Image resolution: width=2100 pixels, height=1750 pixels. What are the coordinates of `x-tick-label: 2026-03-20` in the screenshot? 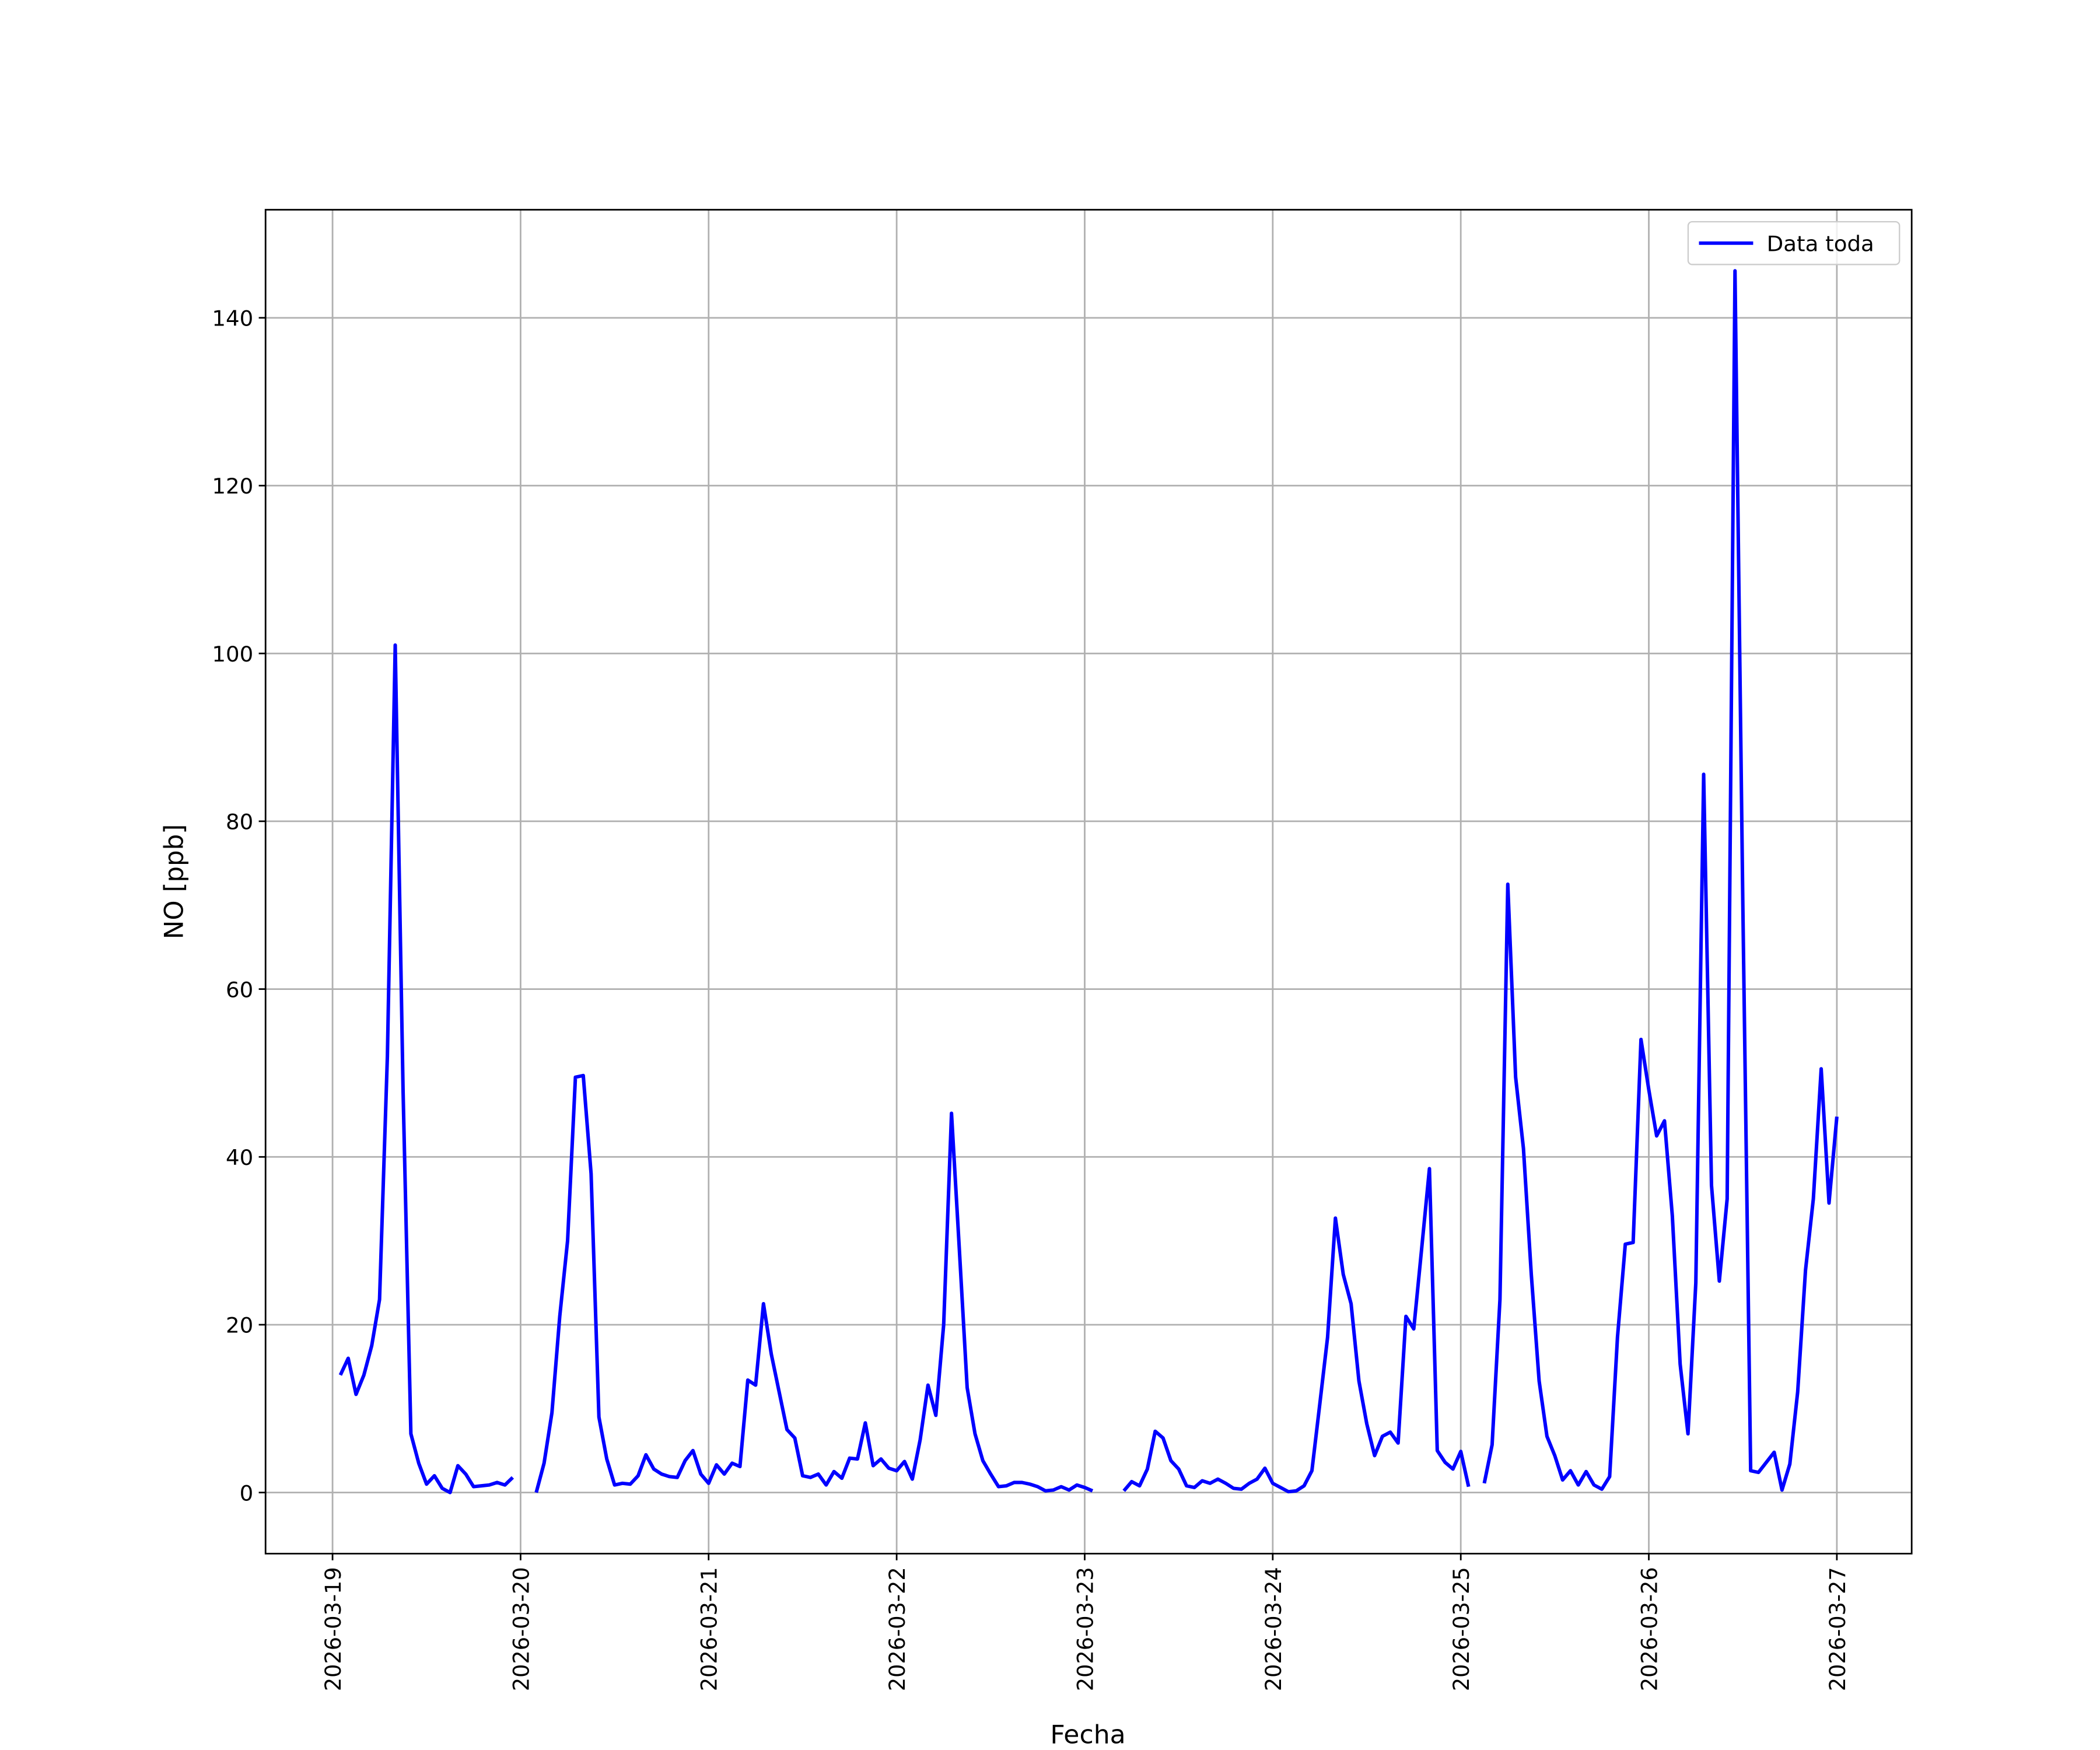 It's located at (521, 1629).